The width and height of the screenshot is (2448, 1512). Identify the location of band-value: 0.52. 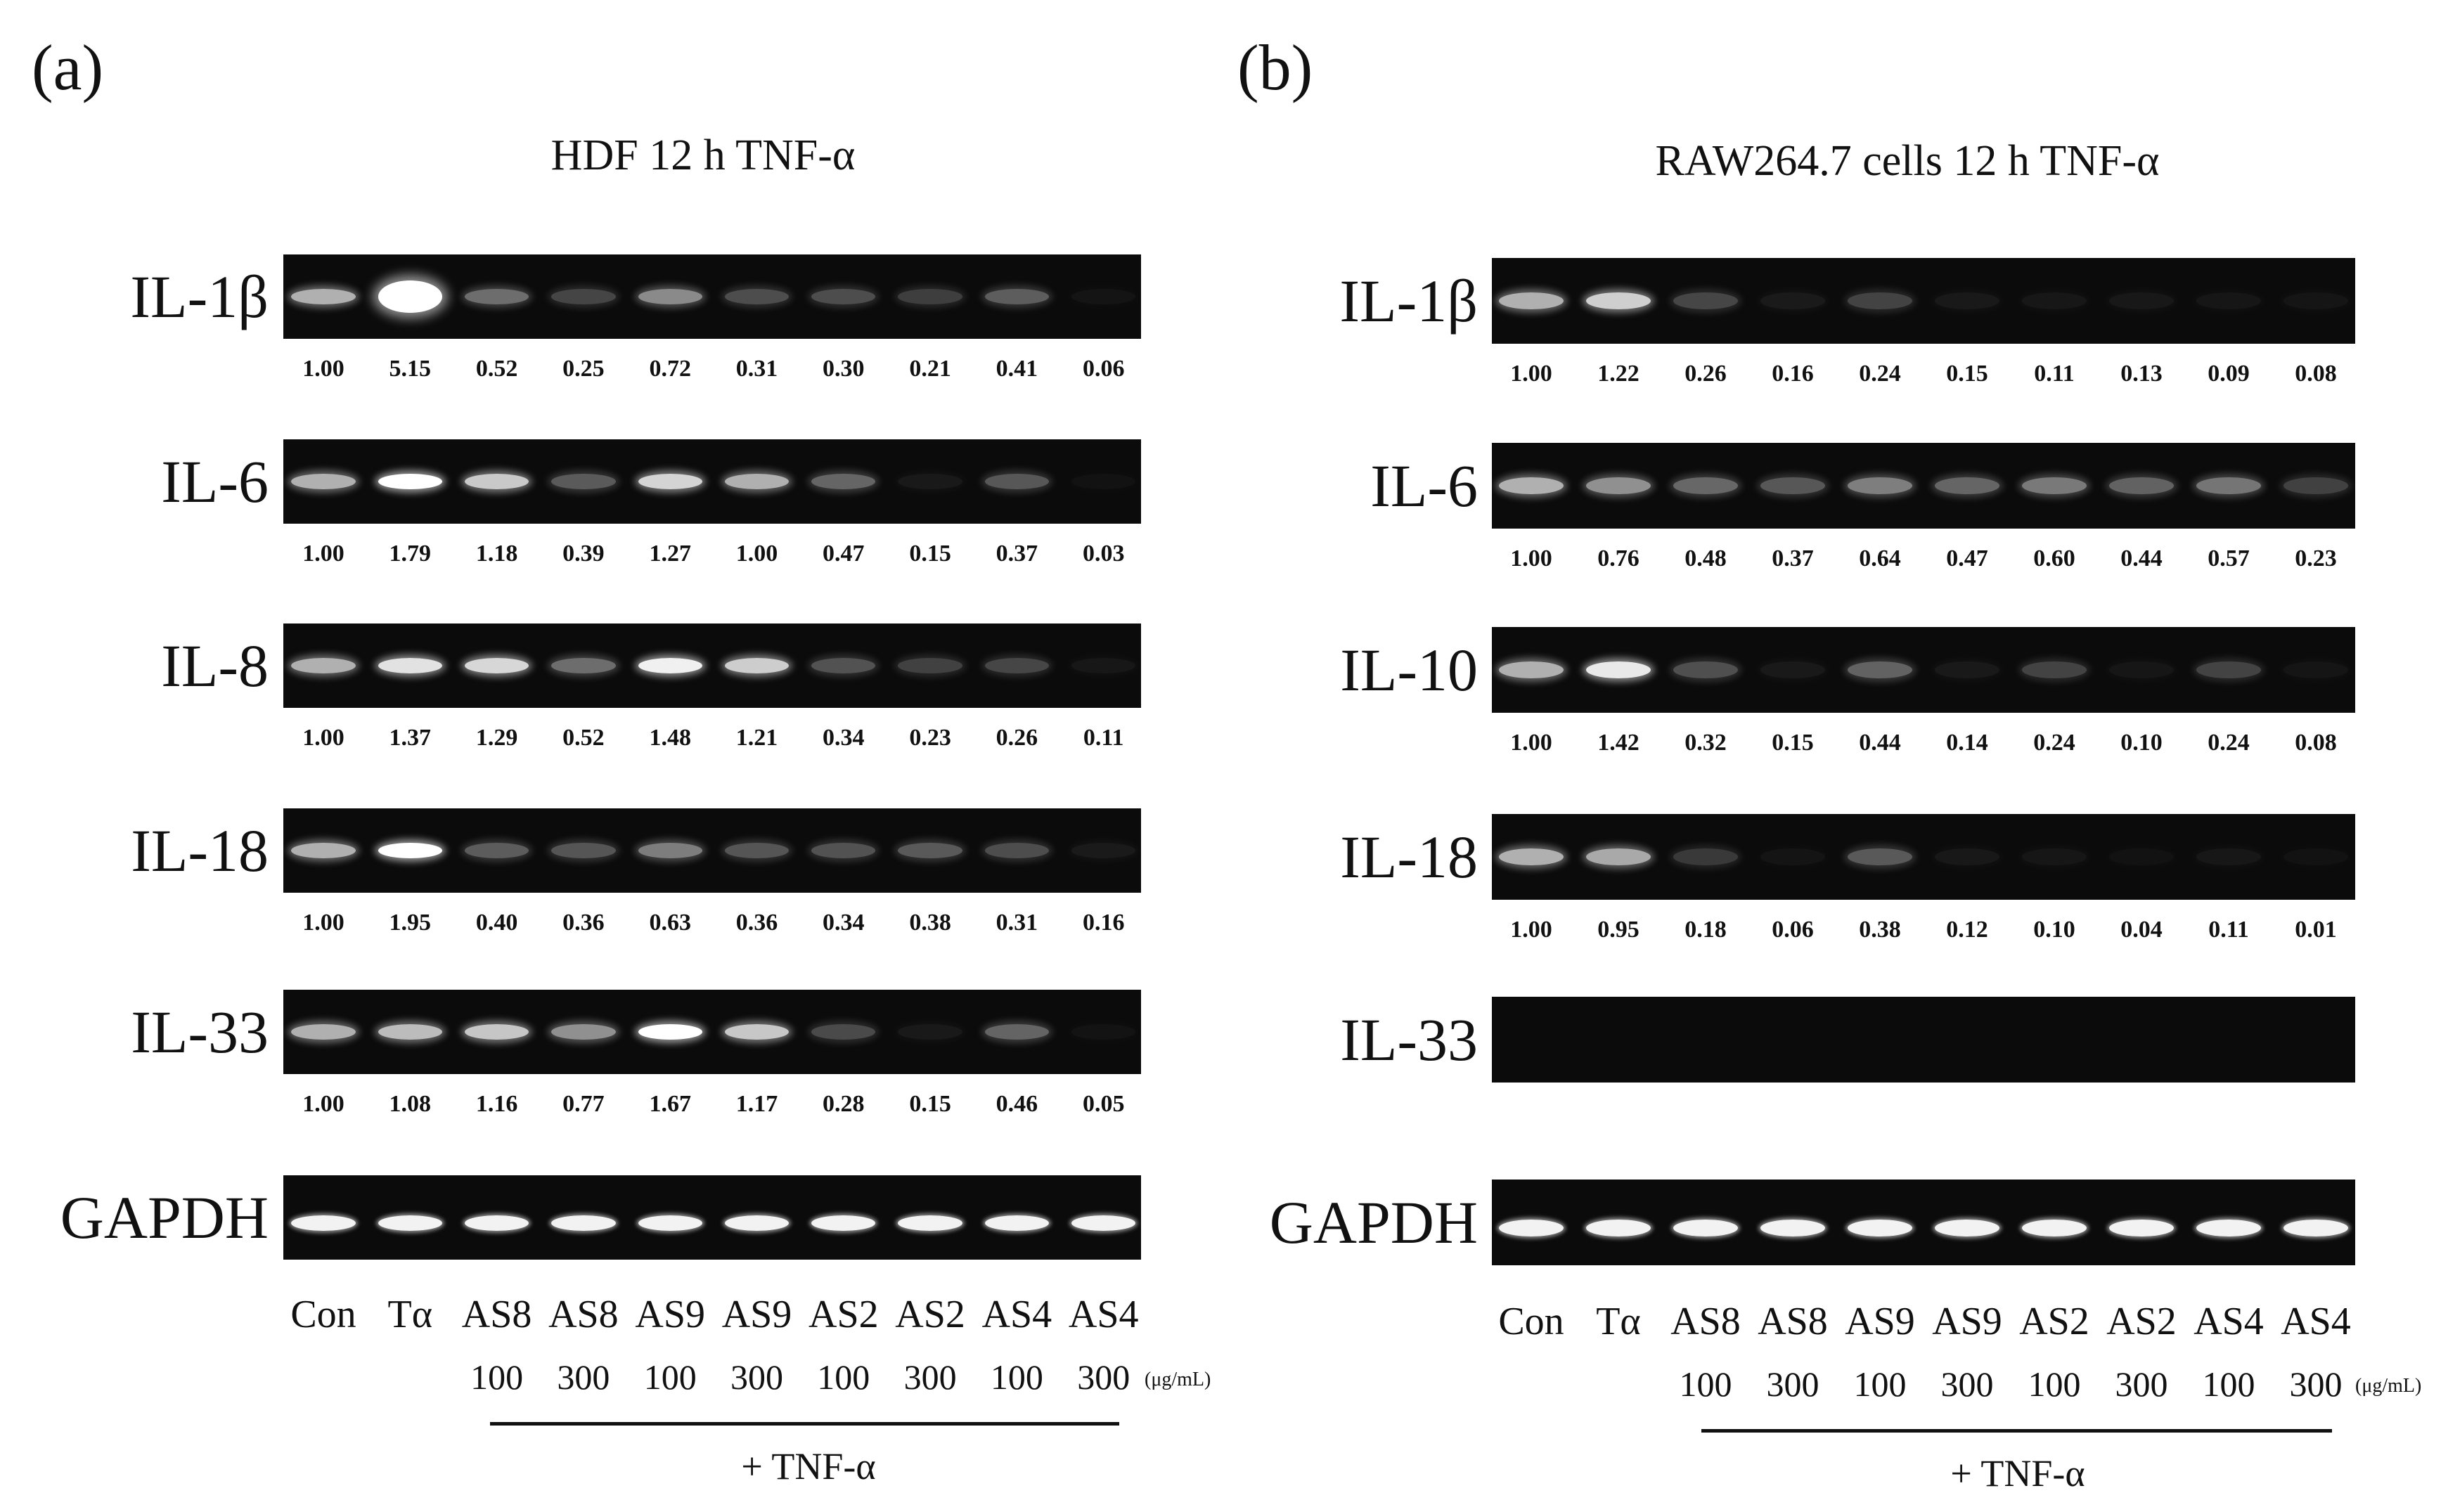
(583, 738).